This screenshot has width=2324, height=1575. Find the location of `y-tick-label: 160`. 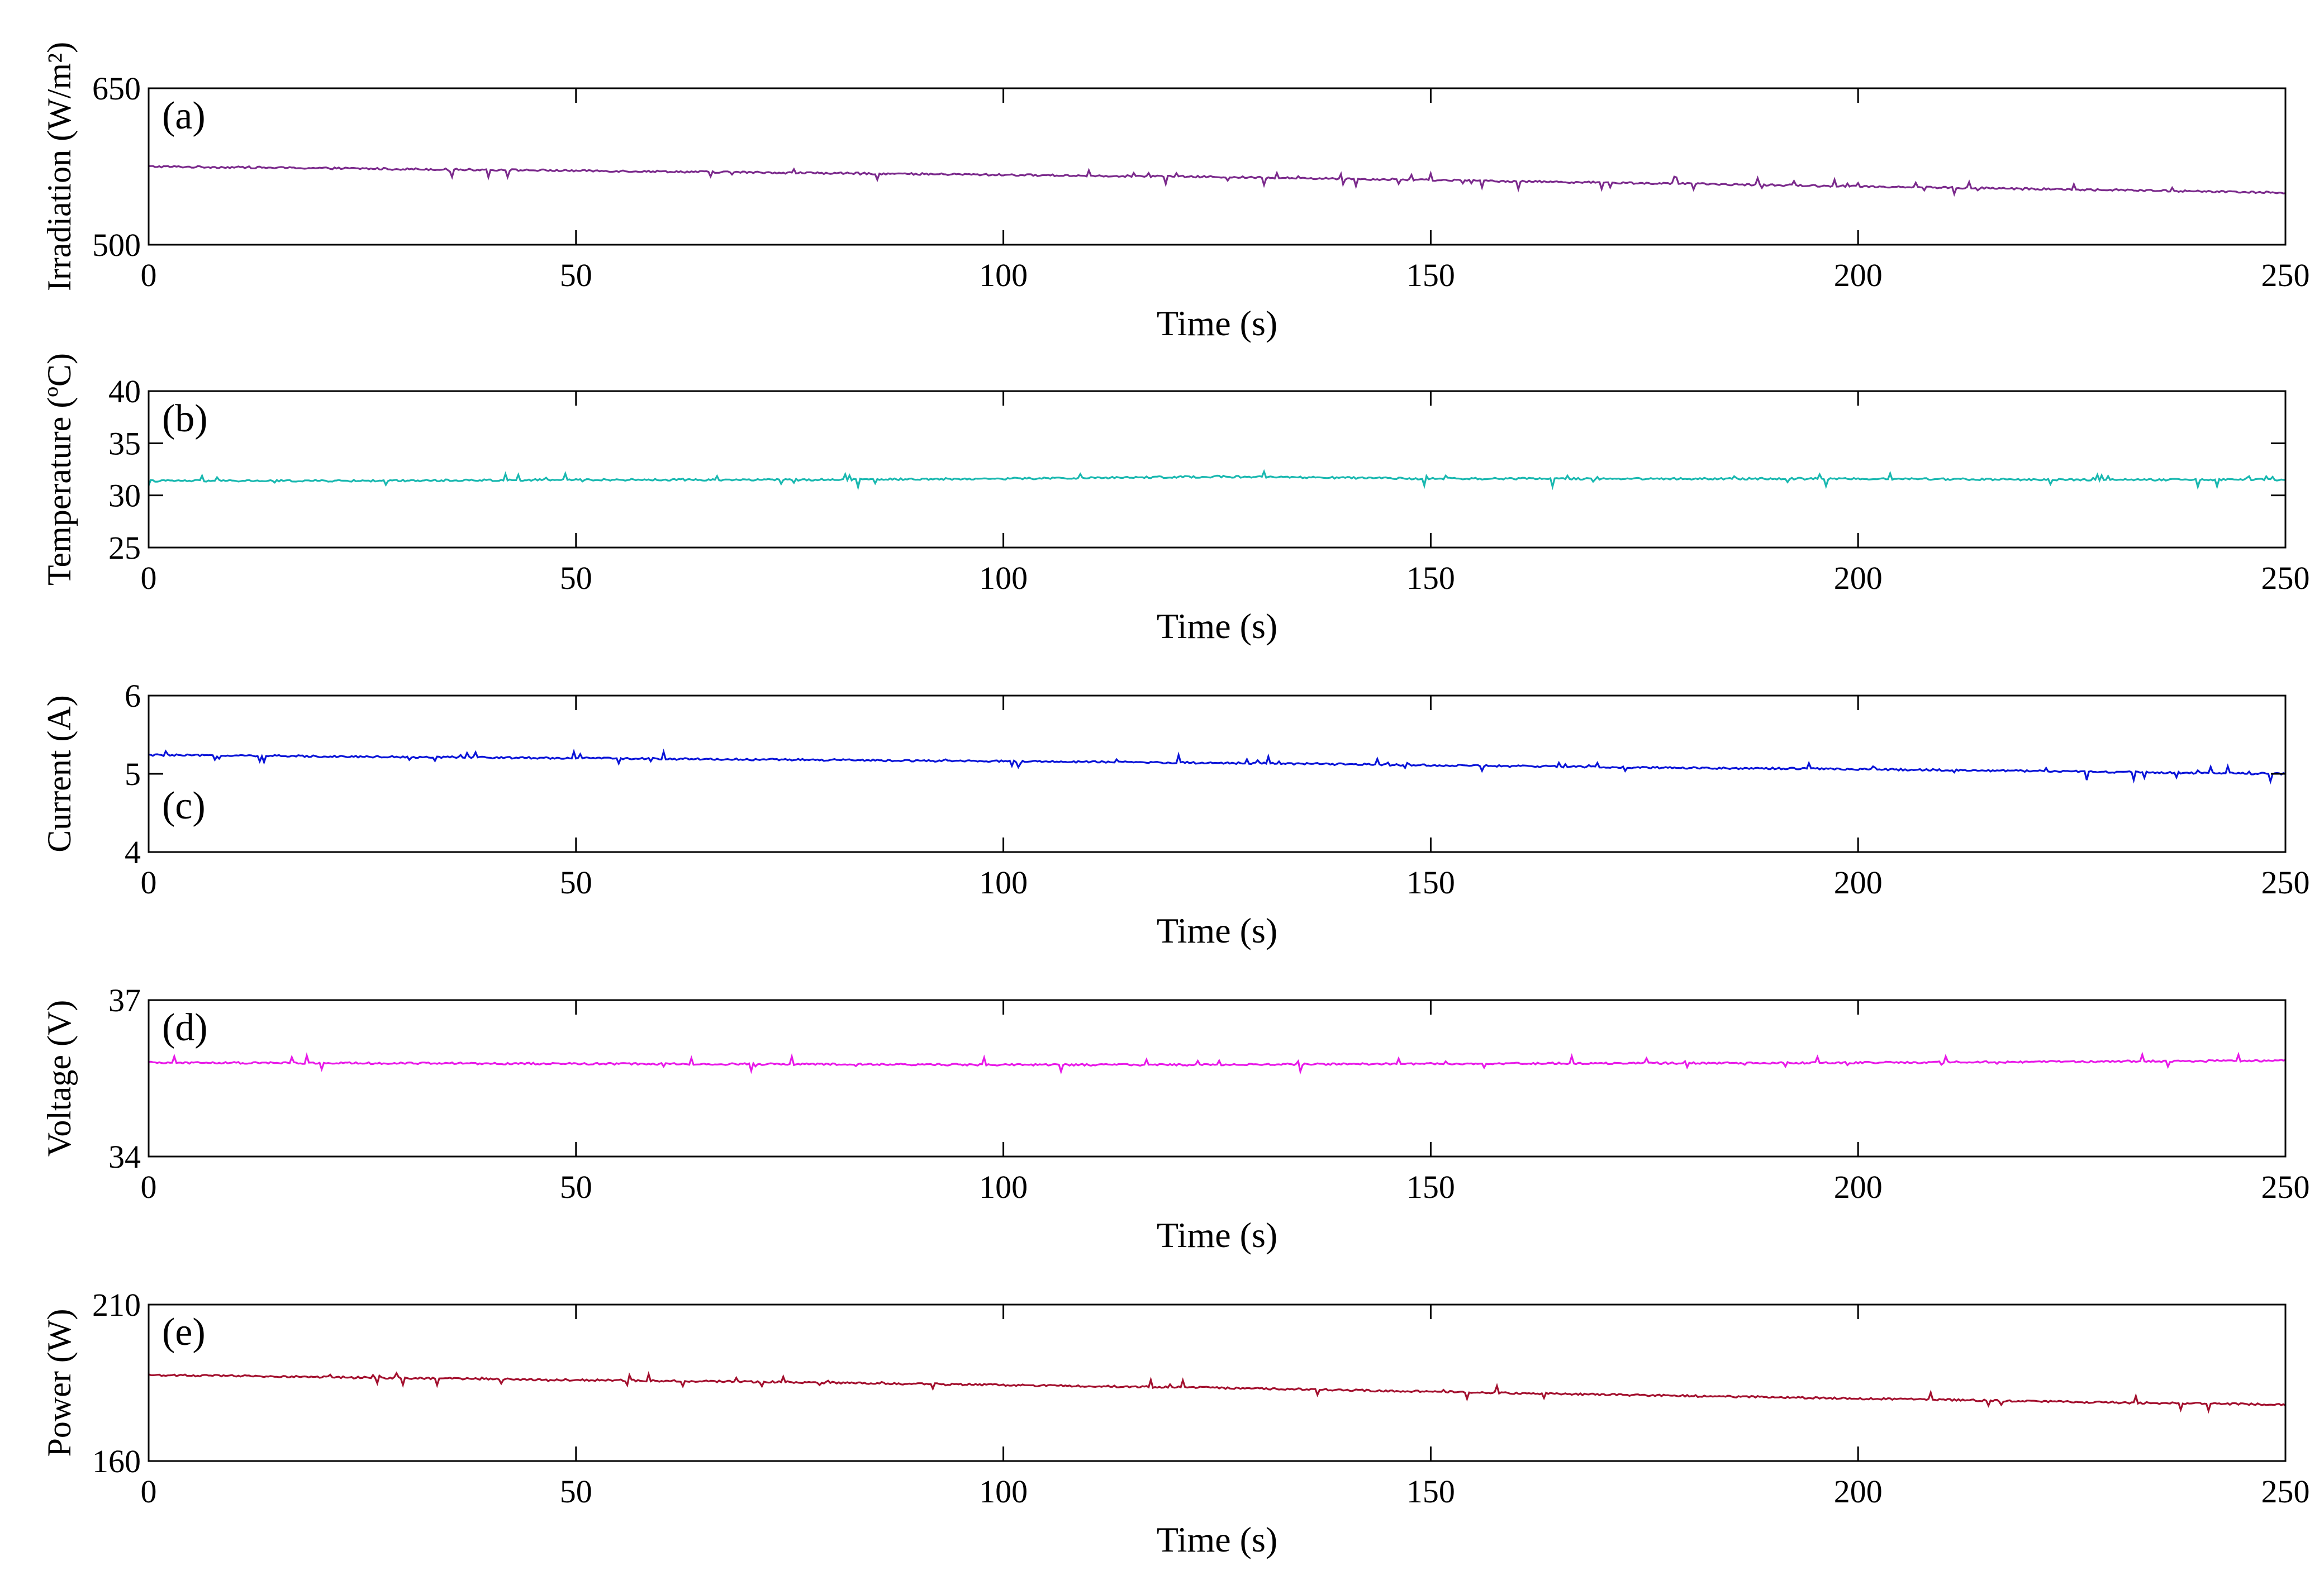

y-tick-label: 160 is located at coordinates (116, 1461).